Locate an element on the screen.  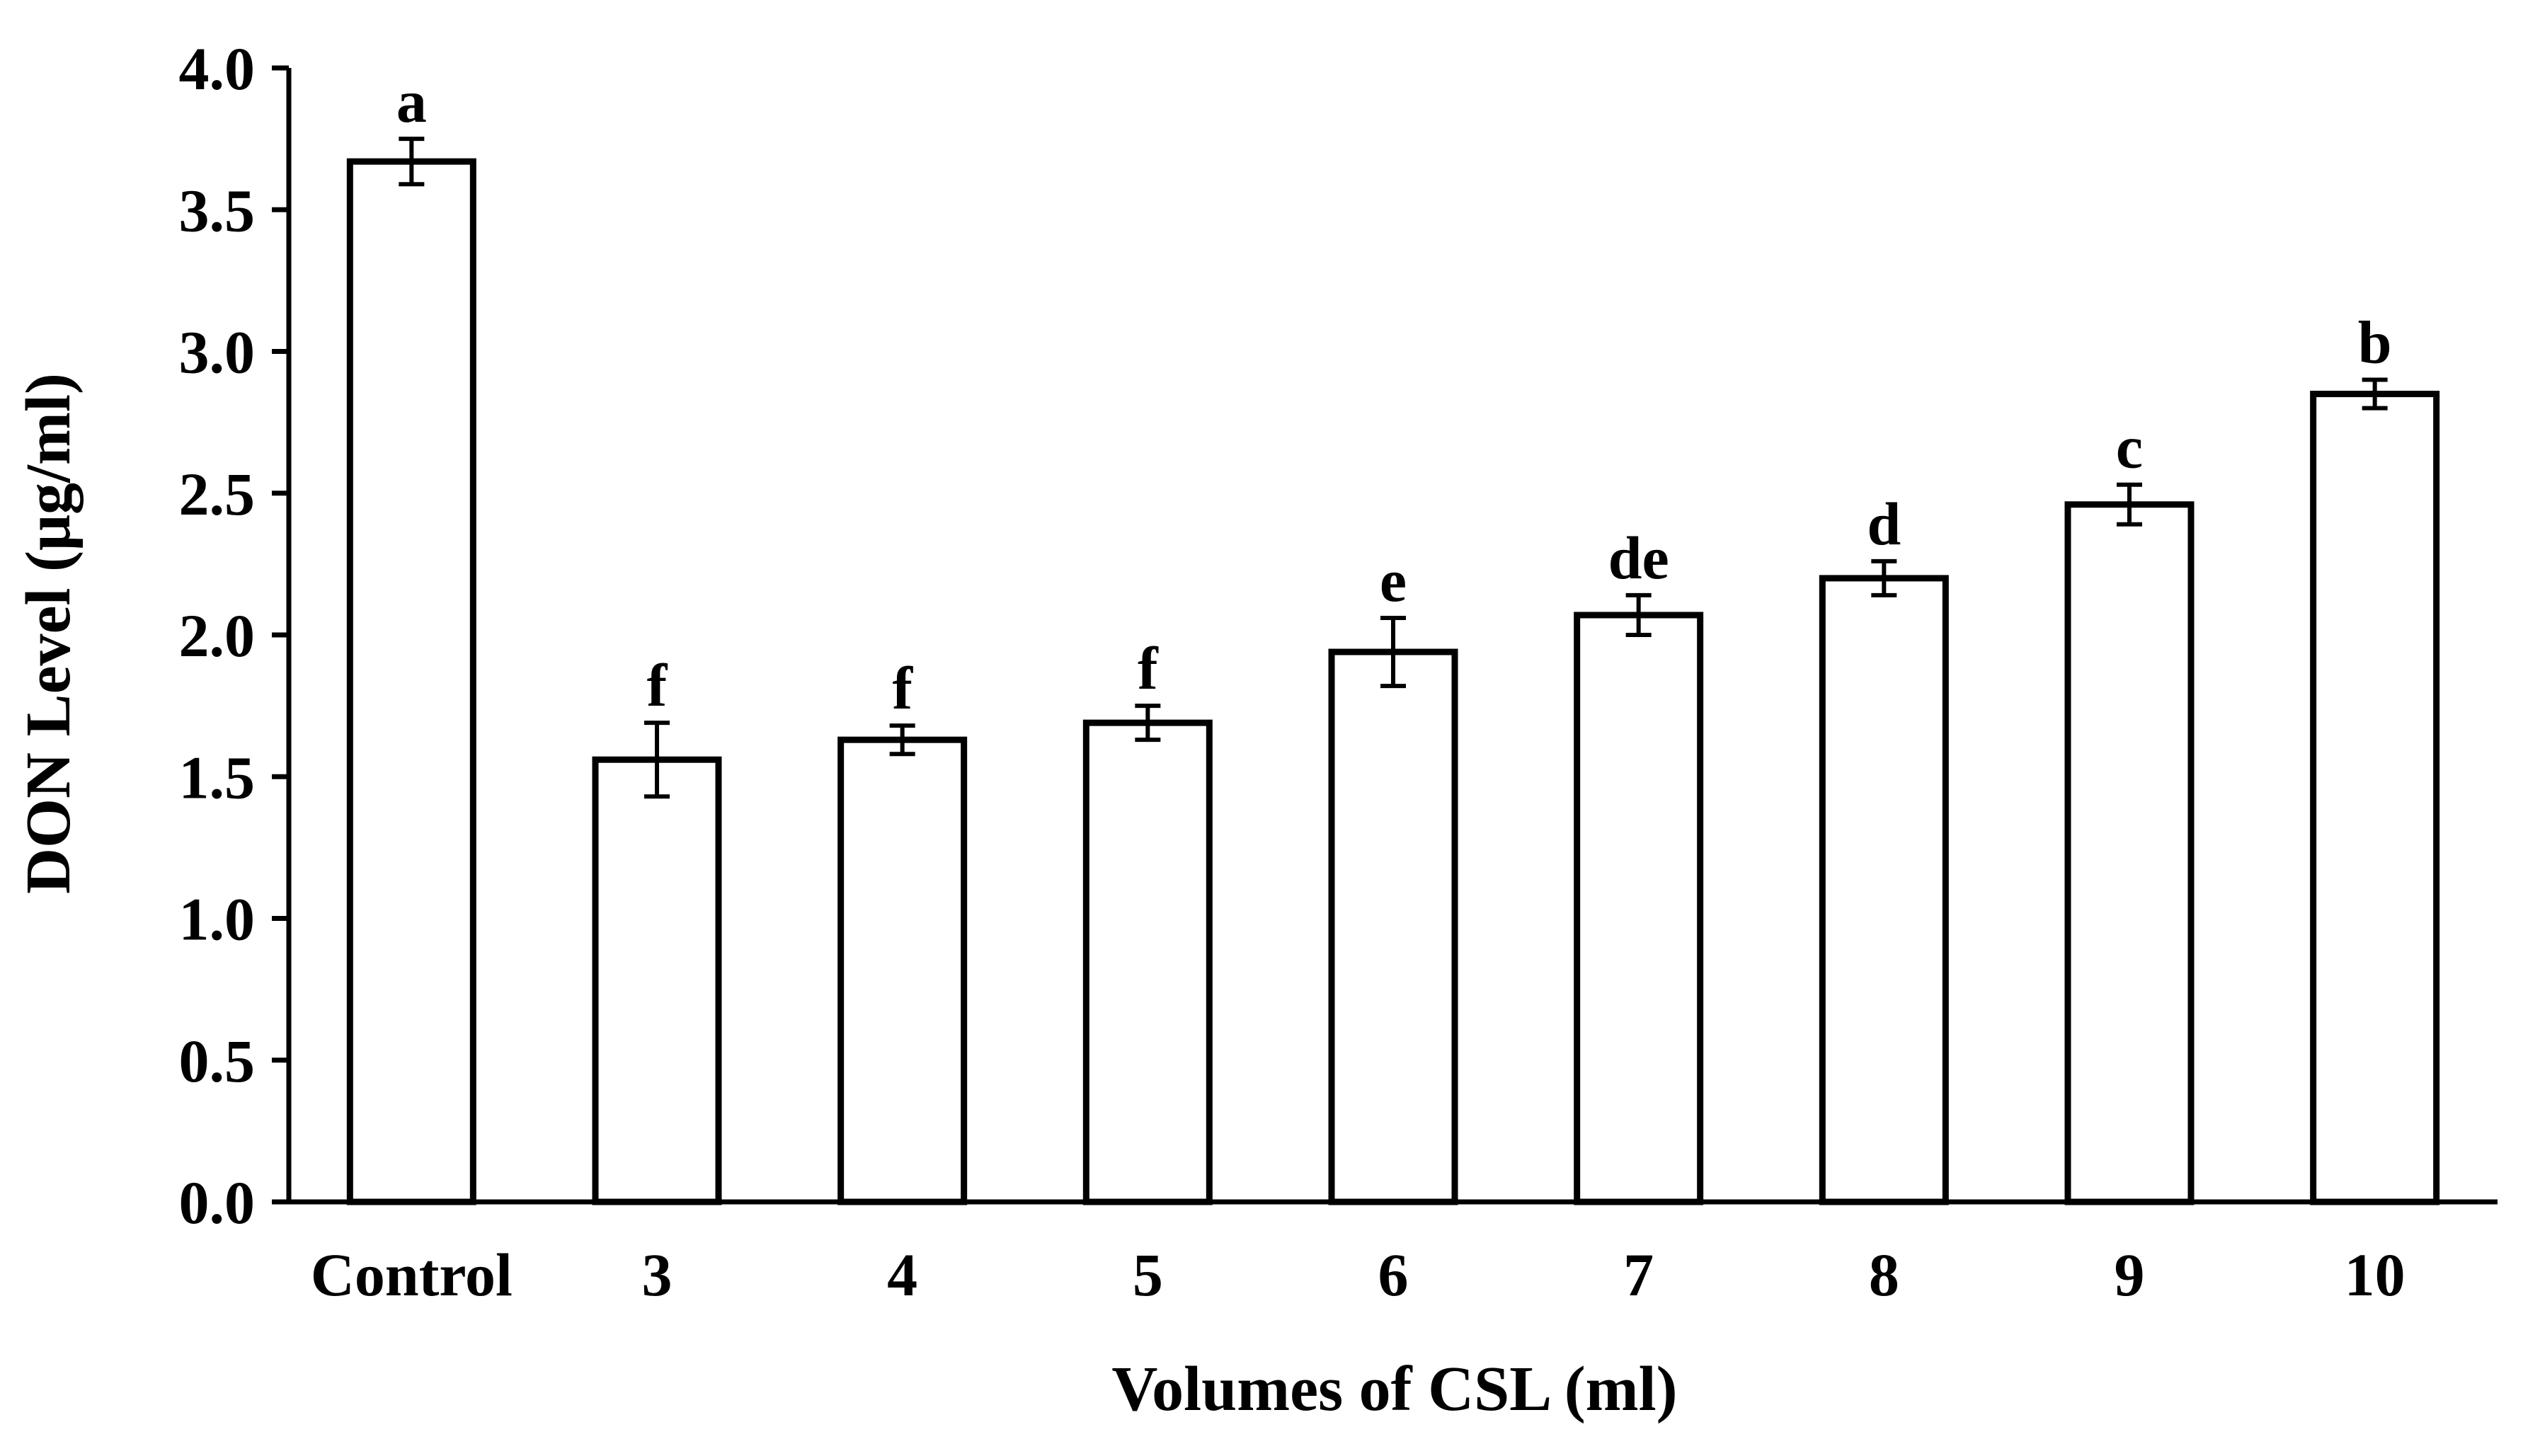
y-tick-label: 2.0 is located at coordinates (217, 636).